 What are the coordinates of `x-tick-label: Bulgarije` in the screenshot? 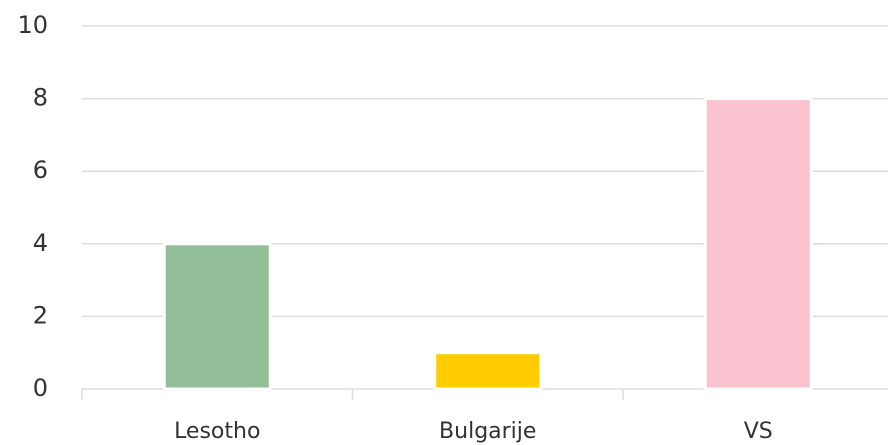 It's located at (487, 431).